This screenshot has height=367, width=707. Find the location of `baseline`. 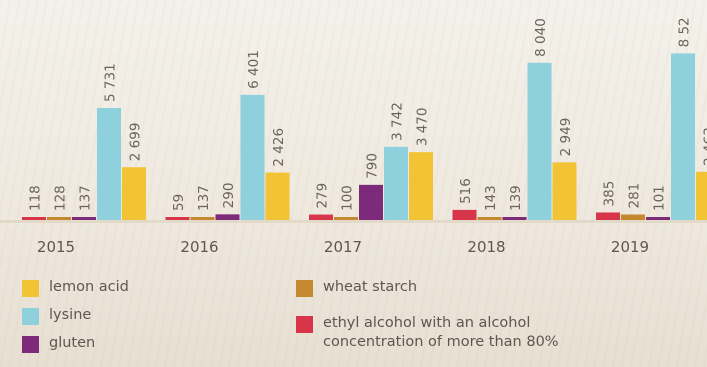

baseline is located at coordinates (353, 221).